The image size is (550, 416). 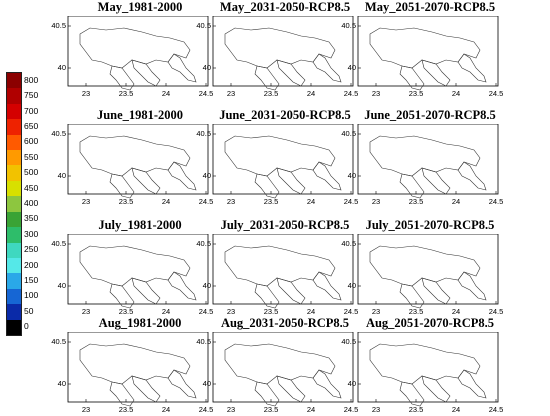 What do you see at coordinates (285, 7) in the screenshot?
I see `panel-title: May_2031-2050-RCP8.5` at bounding box center [285, 7].